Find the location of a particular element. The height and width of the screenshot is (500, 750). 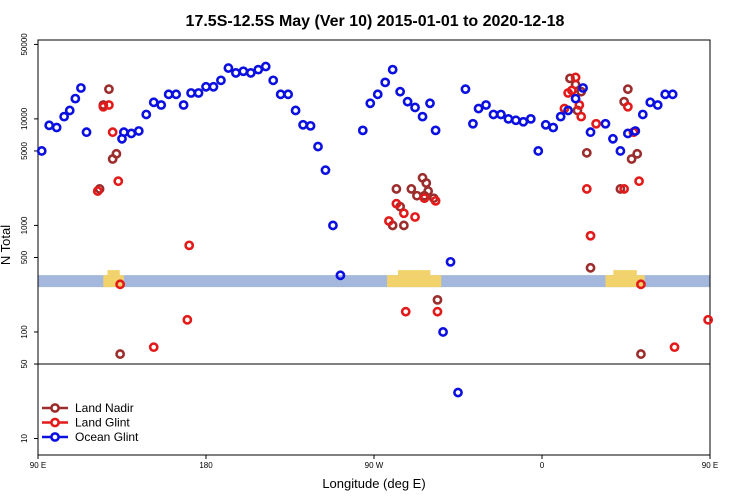

legend-label-land-glint: Land Glint is located at coordinates (102, 423).